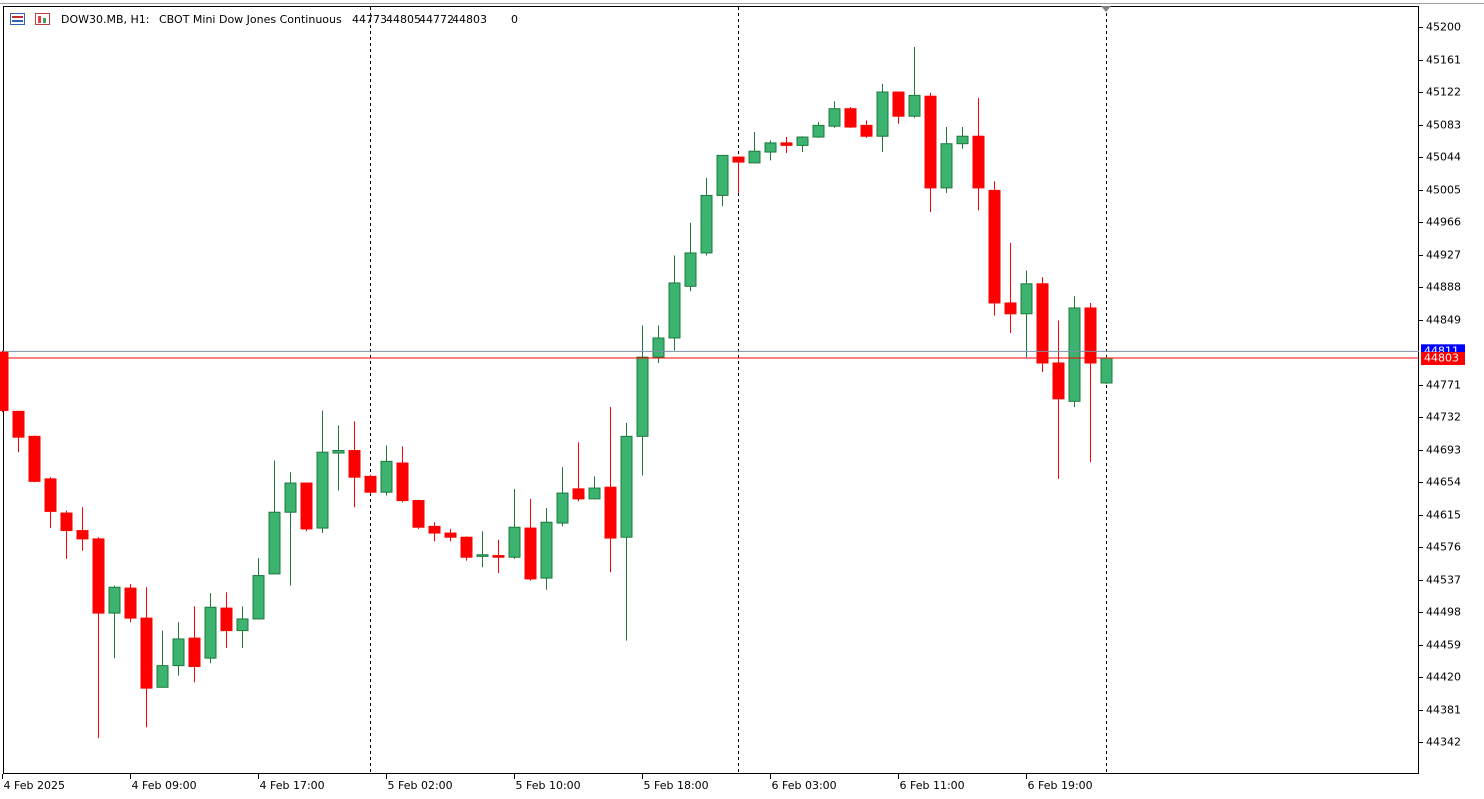 The height and width of the screenshot is (799, 1484). What do you see at coordinates (30, 19) in the screenshot?
I see `header-icons` at bounding box center [30, 19].